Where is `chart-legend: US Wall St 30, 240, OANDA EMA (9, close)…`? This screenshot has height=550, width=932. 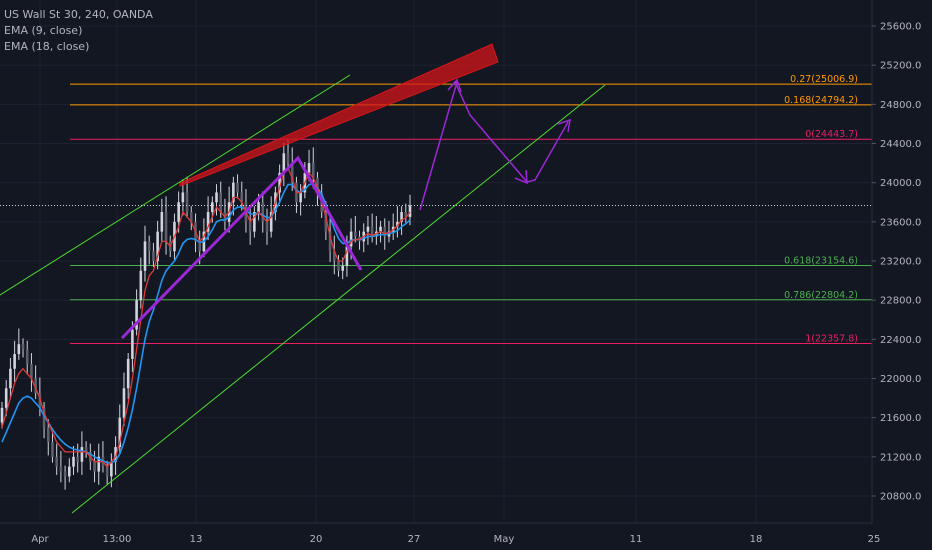 chart-legend: US Wall St 30, 240, OANDA EMA (9, close)… is located at coordinates (78, 31).